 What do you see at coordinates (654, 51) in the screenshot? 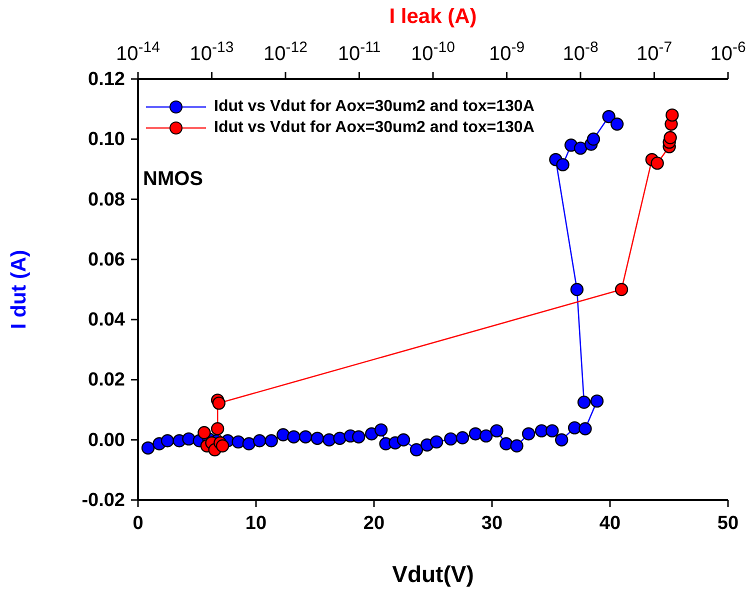
I see `x2-tick-label: 10$^{-7}$` at bounding box center [654, 51].